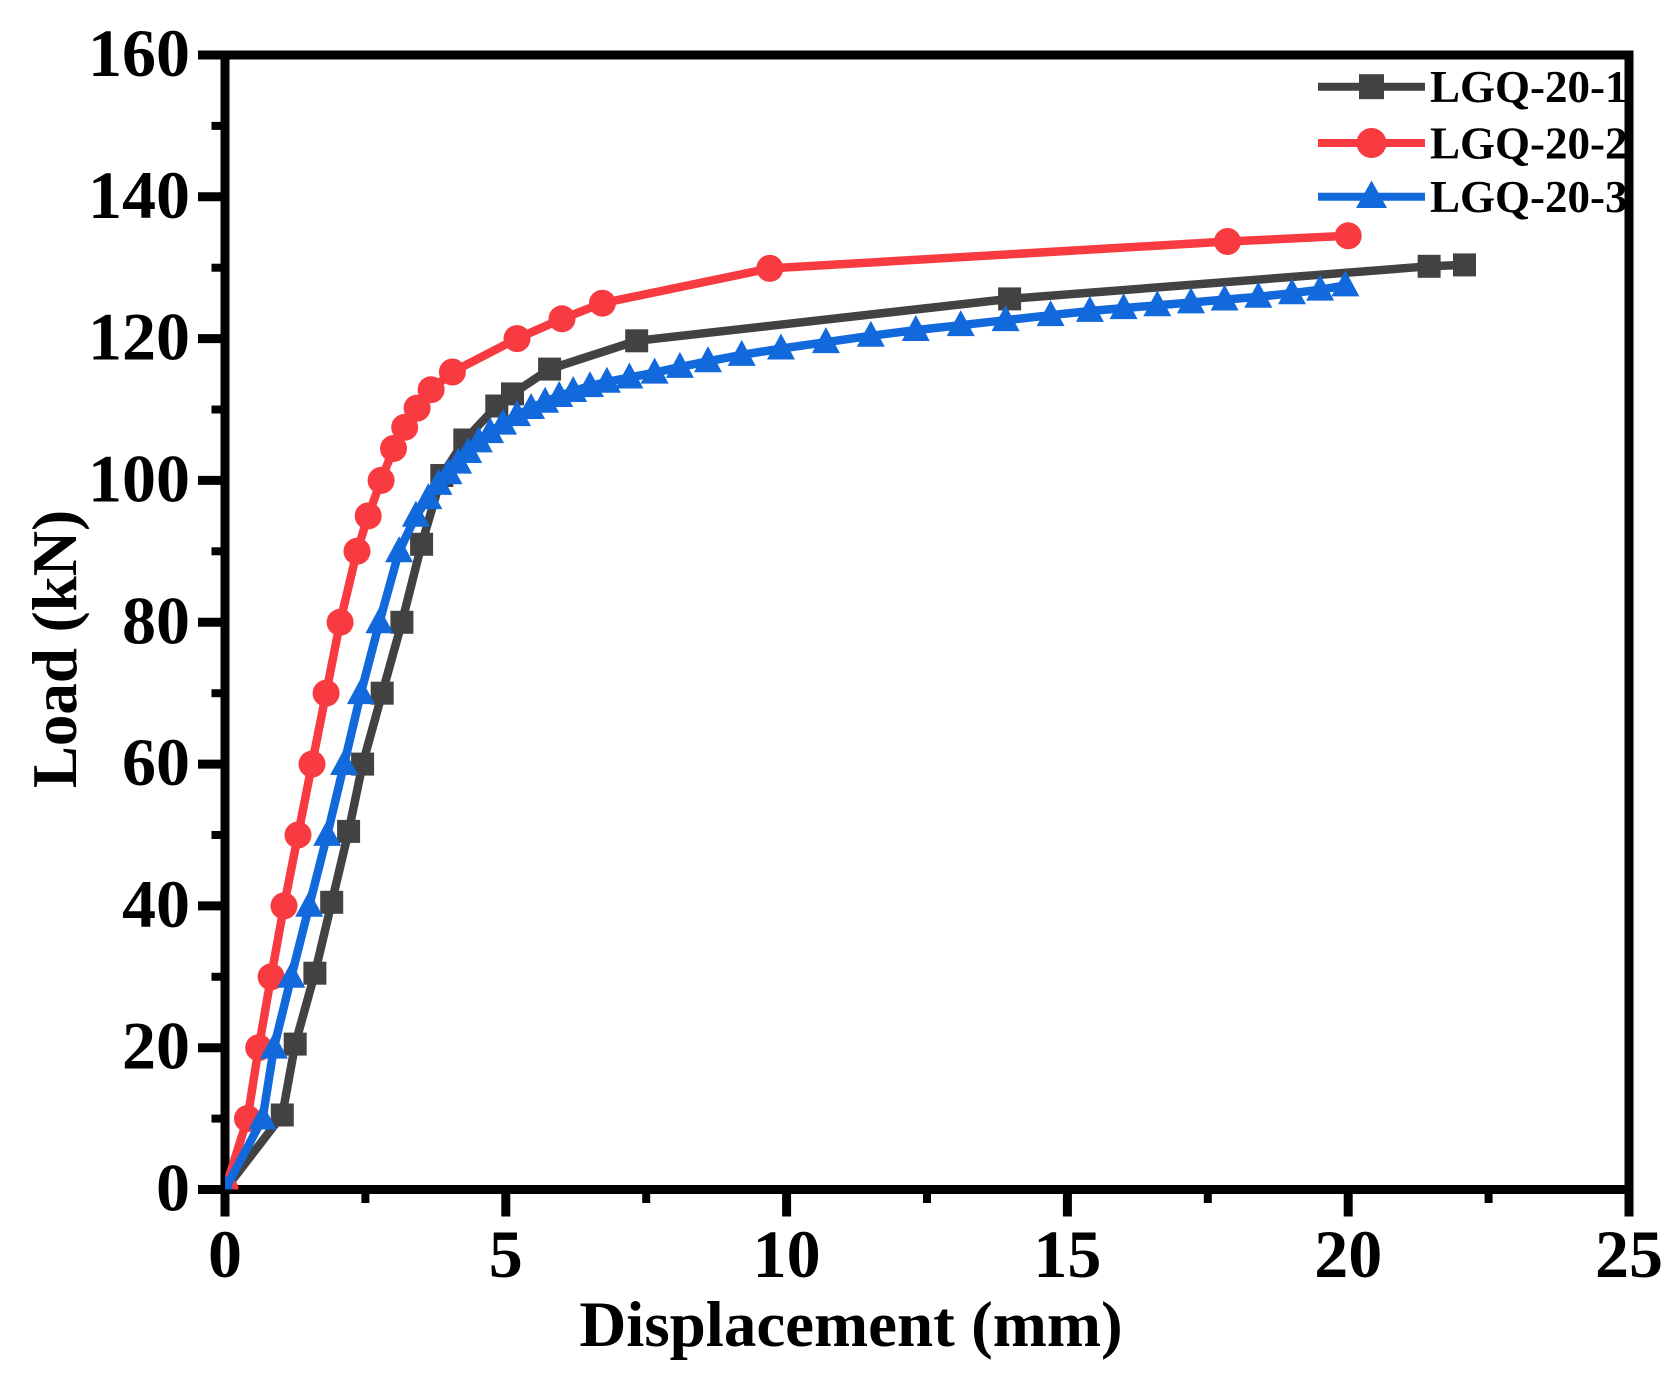 The width and height of the screenshot is (1680, 1388). I want to click on svg-text: 160, so click(139, 53).